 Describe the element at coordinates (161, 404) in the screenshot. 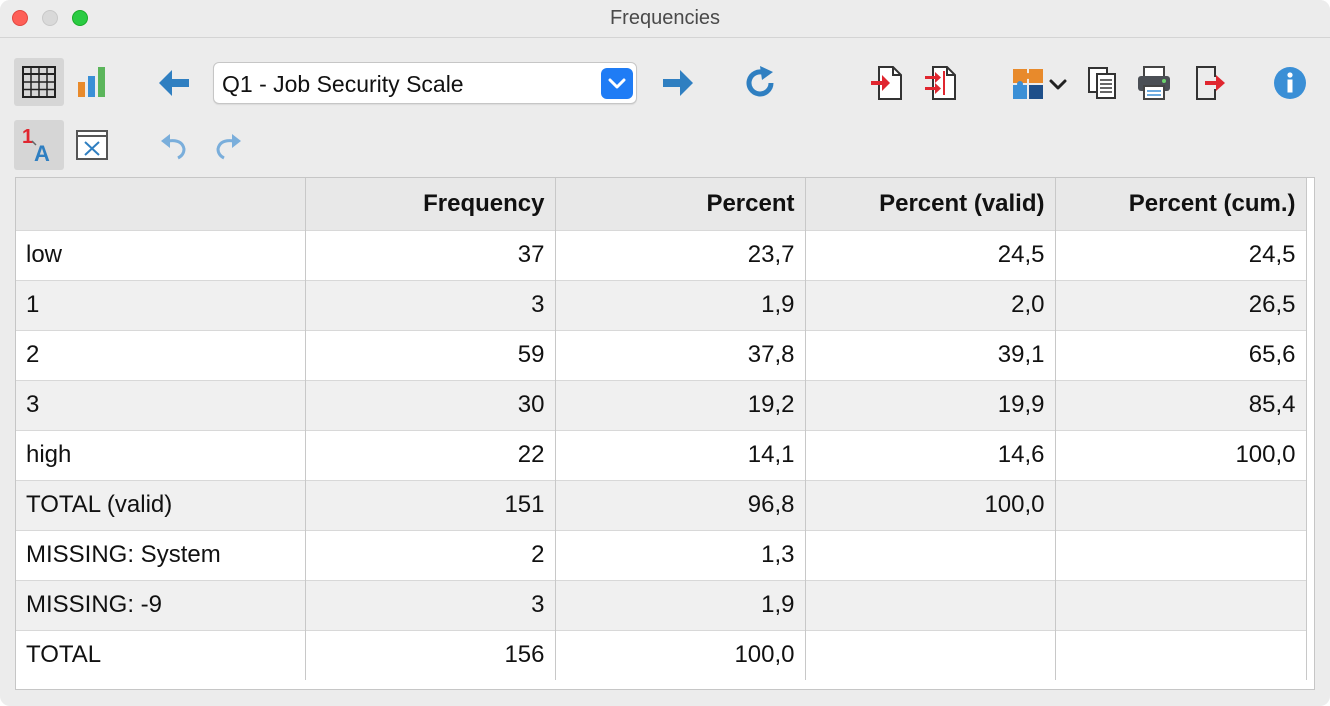

I see `row-label: 3` at that location.